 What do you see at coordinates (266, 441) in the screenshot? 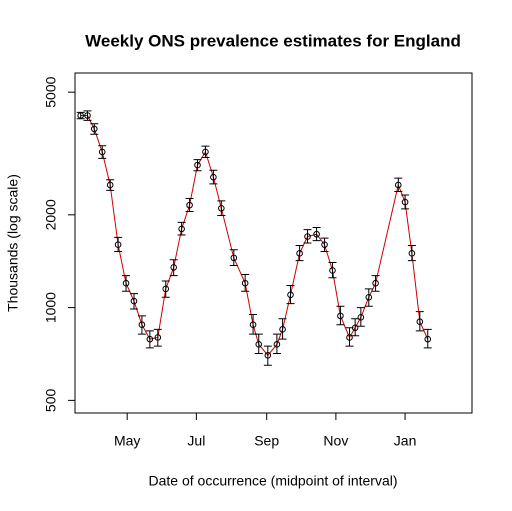
I see `x-tick-label: Sep` at bounding box center [266, 441].